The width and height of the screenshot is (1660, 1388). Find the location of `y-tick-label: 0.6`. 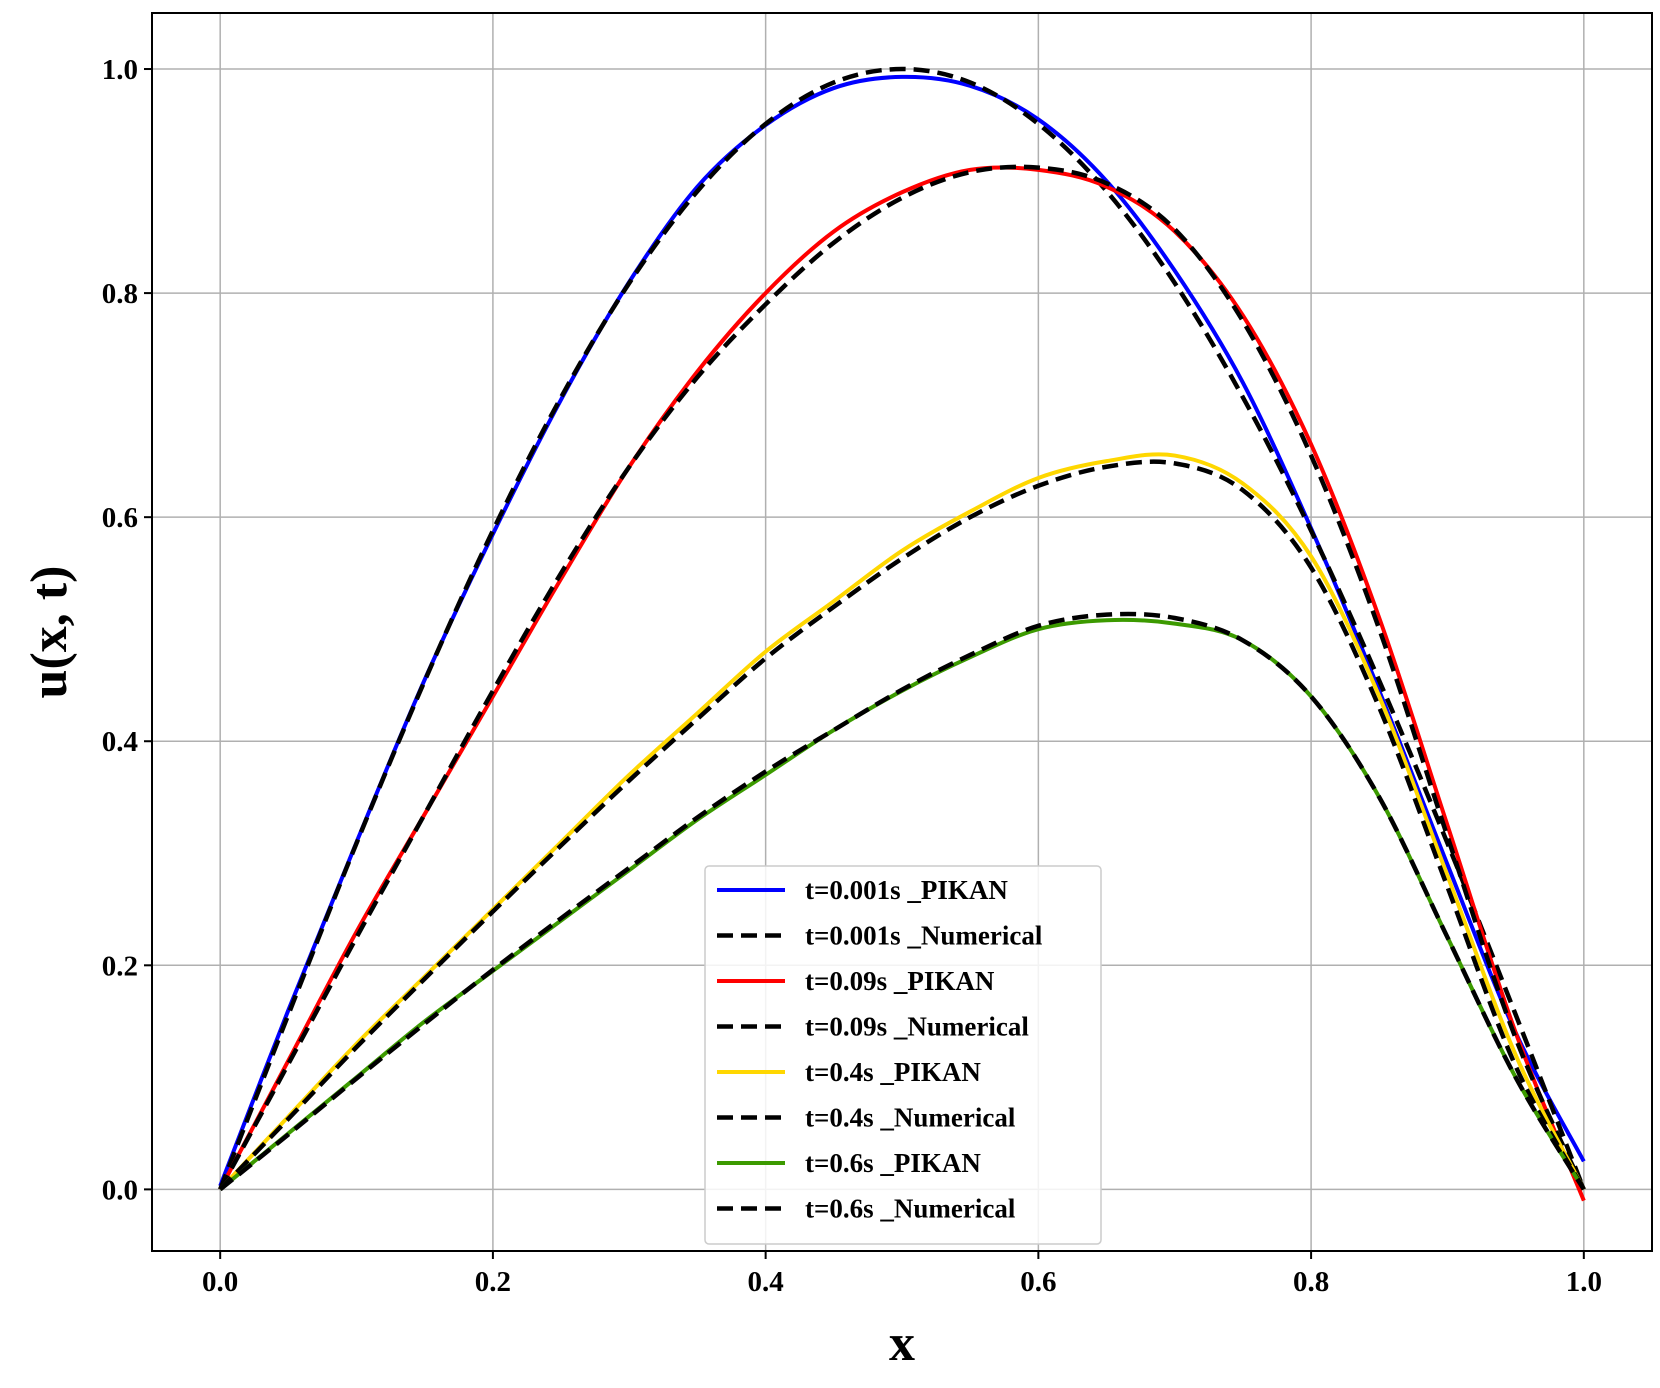

y-tick-label: 0.6 is located at coordinates (120, 518).